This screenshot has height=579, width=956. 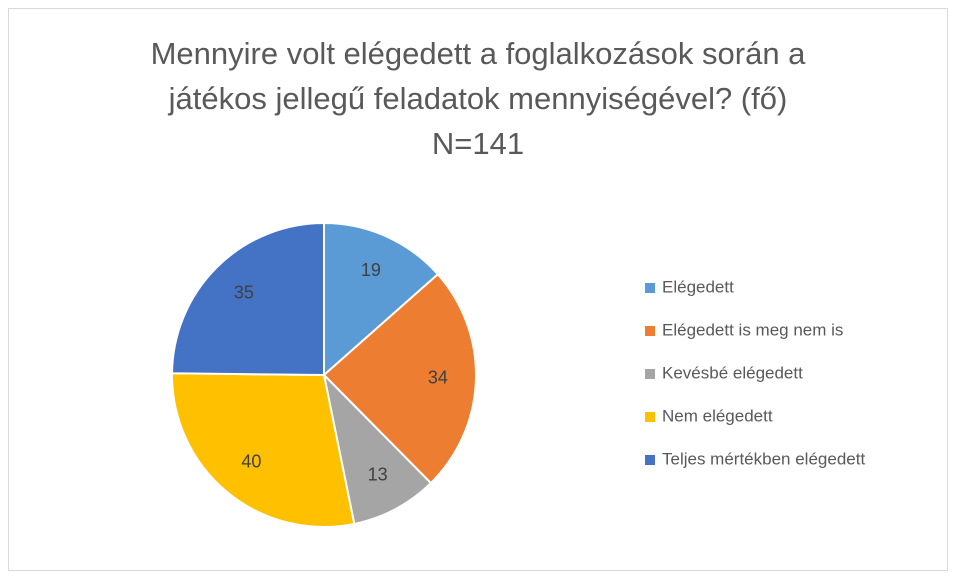 I want to click on legend-label: Elégedett is meg nem is, so click(x=752, y=329).